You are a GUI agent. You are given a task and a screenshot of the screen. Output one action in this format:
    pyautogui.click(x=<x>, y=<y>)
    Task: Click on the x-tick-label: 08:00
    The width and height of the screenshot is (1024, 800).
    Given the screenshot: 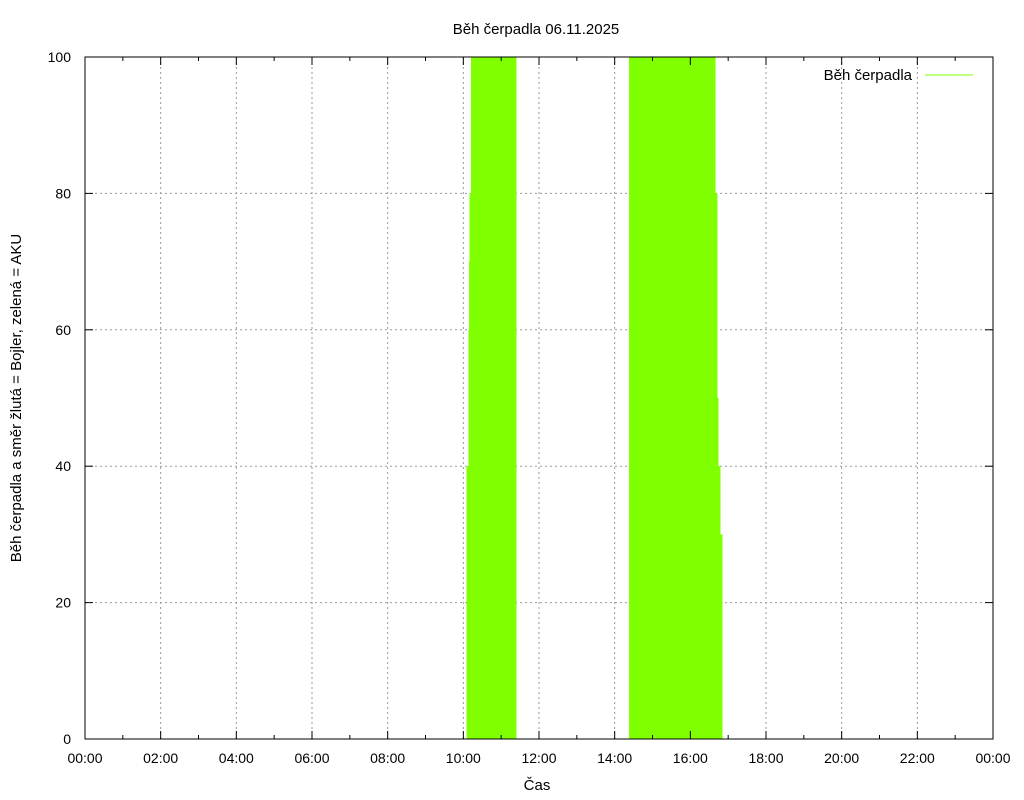 What is the action you would take?
    pyautogui.click(x=387, y=758)
    